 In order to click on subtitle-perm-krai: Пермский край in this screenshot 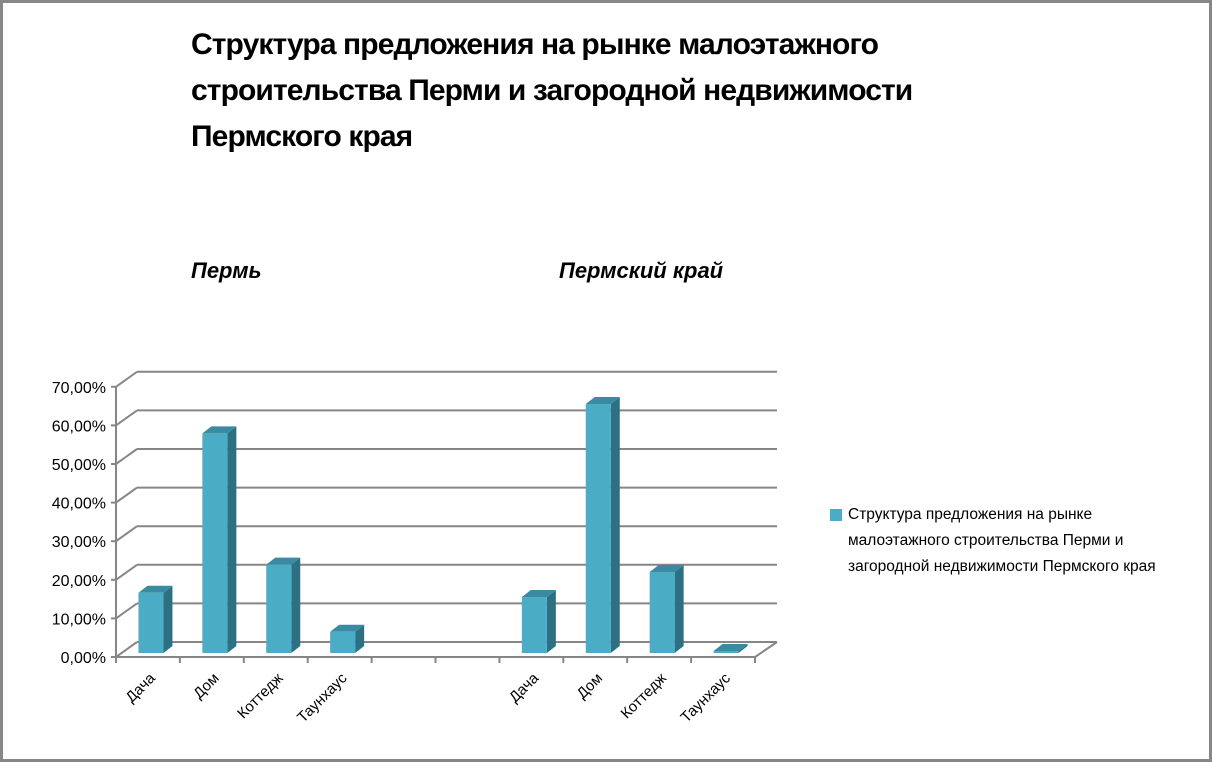, I will do `click(641, 270)`.